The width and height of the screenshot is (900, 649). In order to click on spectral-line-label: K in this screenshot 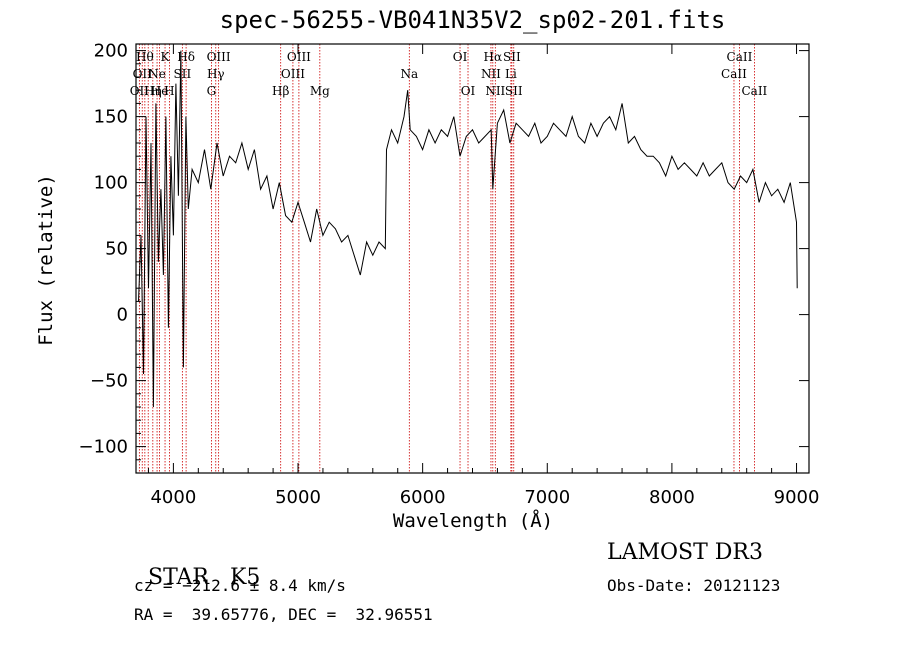, I will do `click(166, 57)`.